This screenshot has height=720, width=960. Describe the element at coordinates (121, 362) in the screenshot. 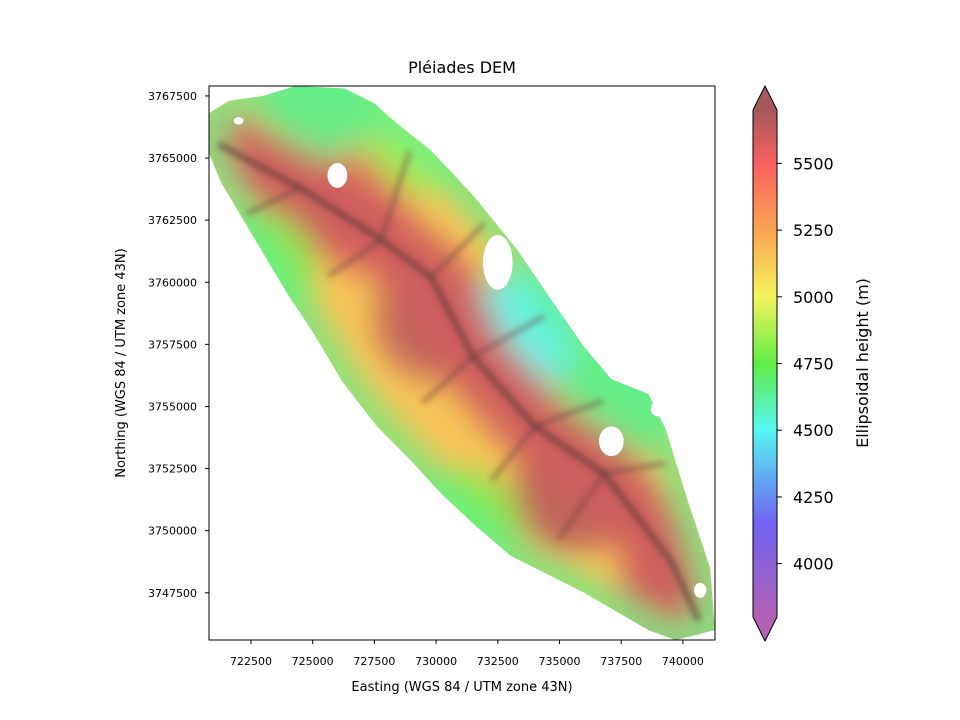

I see `y-axis-label: Northing (WGS 84 / UTM zone 43N)` at that location.